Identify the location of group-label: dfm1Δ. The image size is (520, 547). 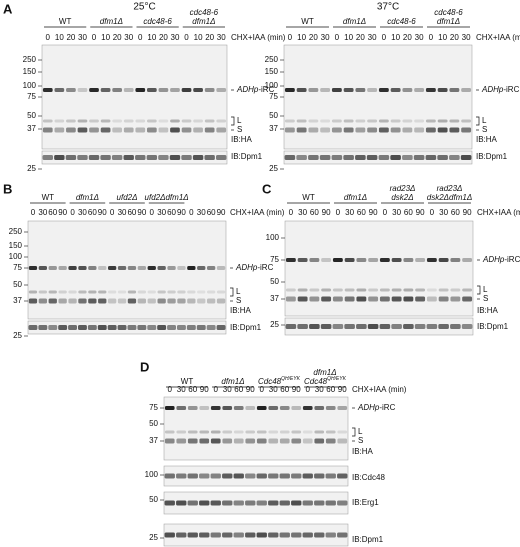
(448, 21).